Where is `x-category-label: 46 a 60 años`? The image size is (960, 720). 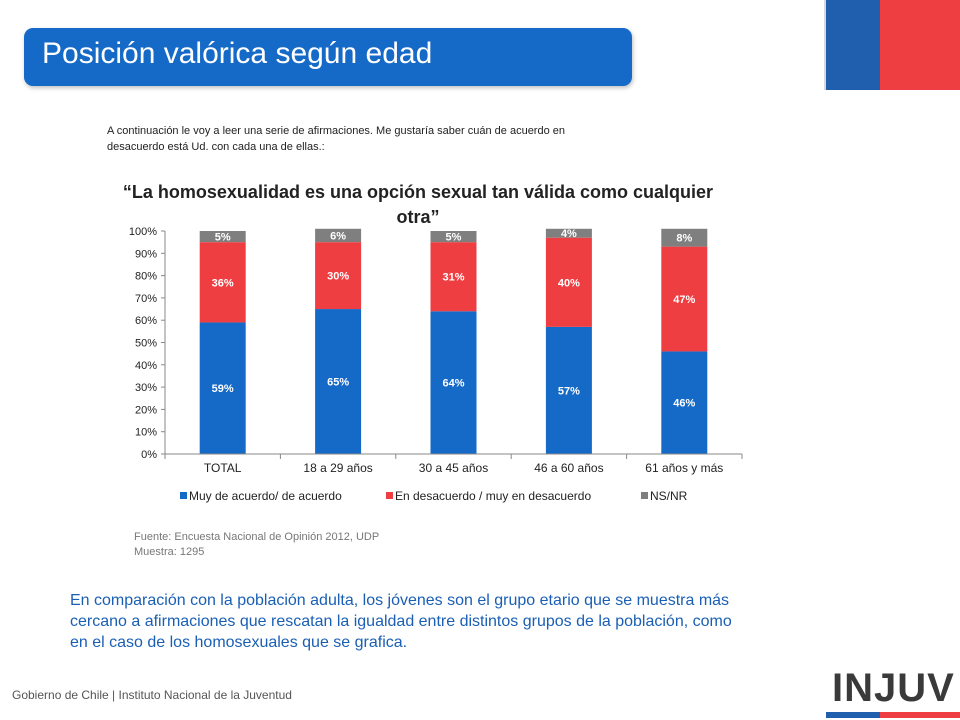 x-category-label: 46 a 60 años is located at coordinates (568, 468).